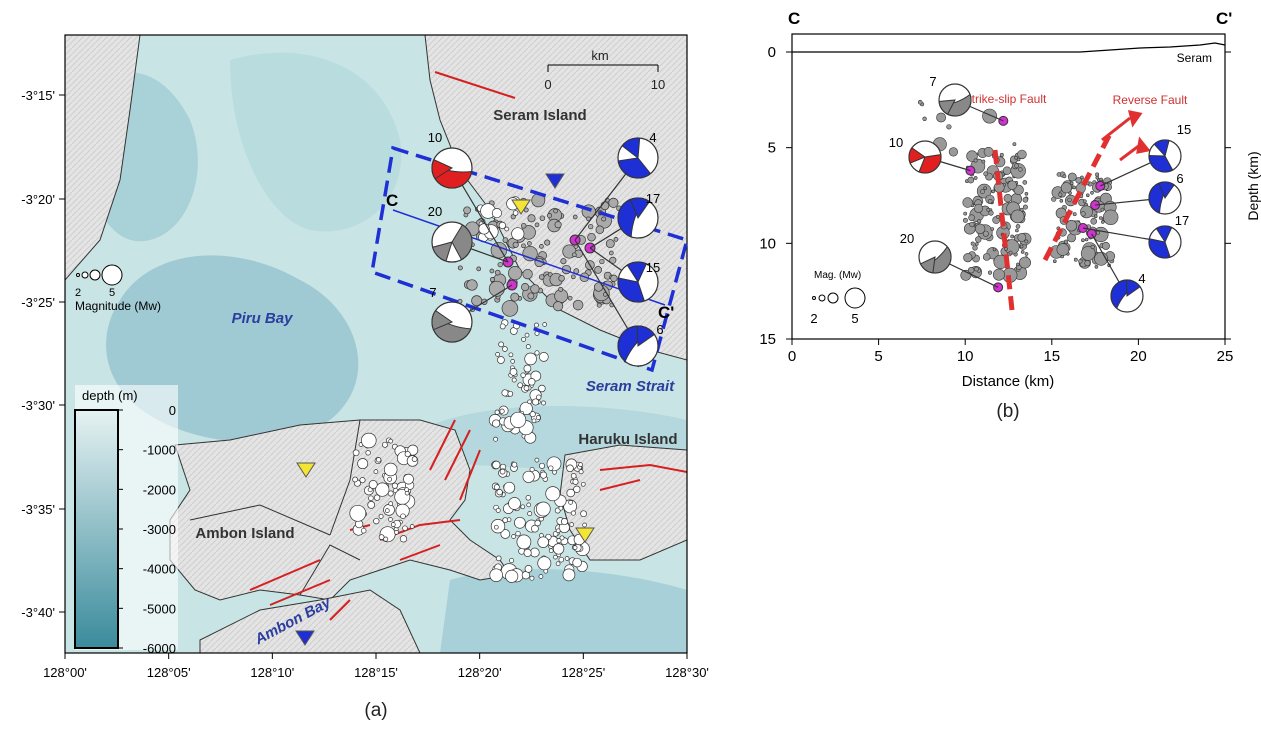  What do you see at coordinates (1008, 381) in the screenshot?
I see `x-axis-label: Distance (km)` at bounding box center [1008, 381].